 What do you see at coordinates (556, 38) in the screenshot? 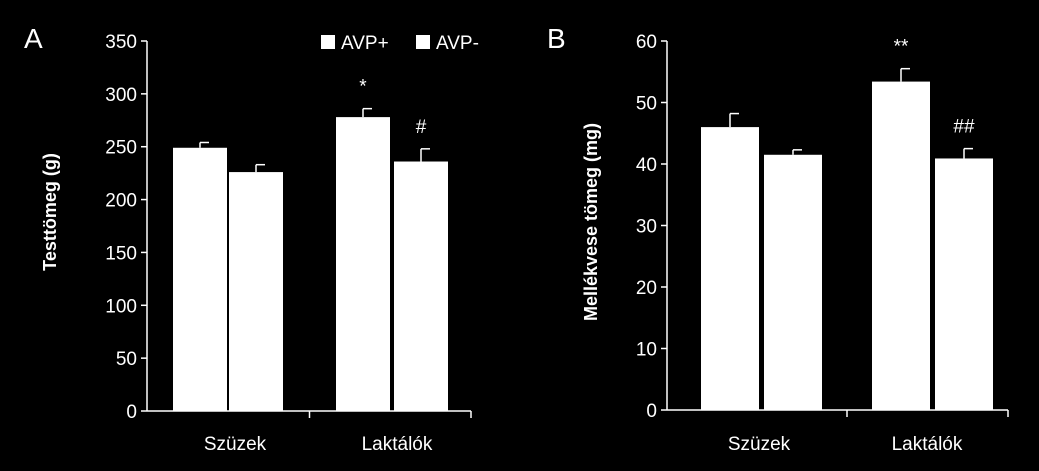
I see `panel-label-b: B` at bounding box center [556, 38].